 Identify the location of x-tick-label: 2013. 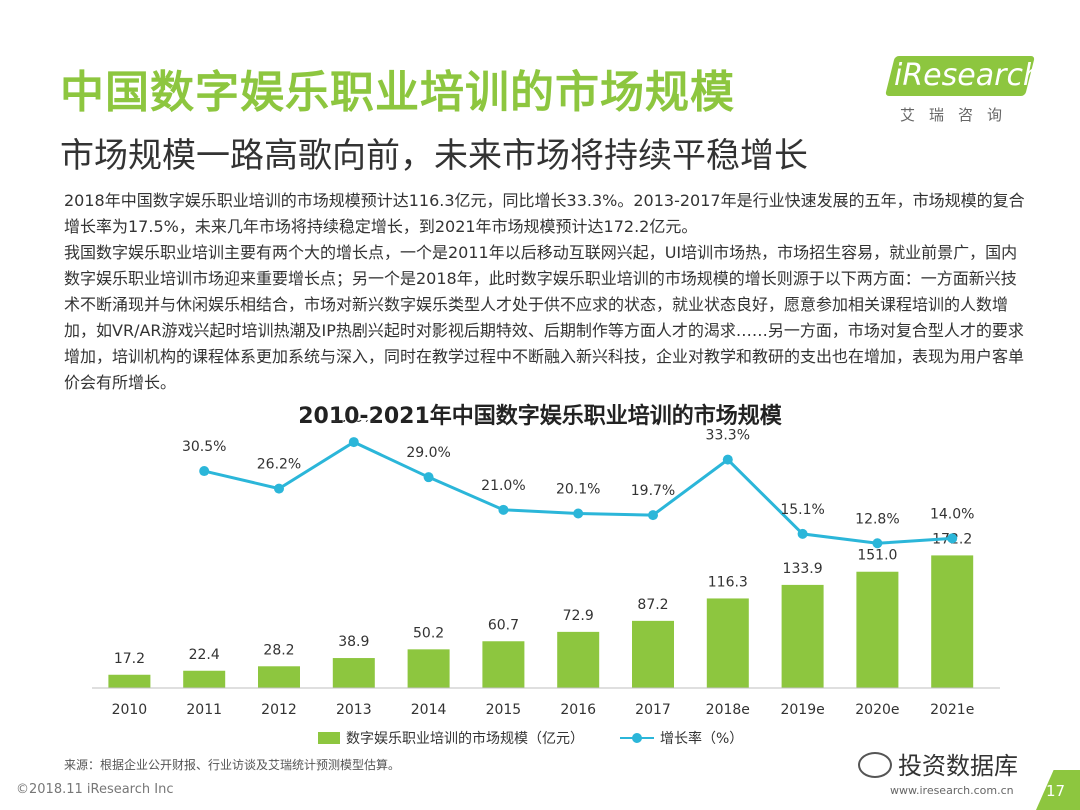
(354, 710).